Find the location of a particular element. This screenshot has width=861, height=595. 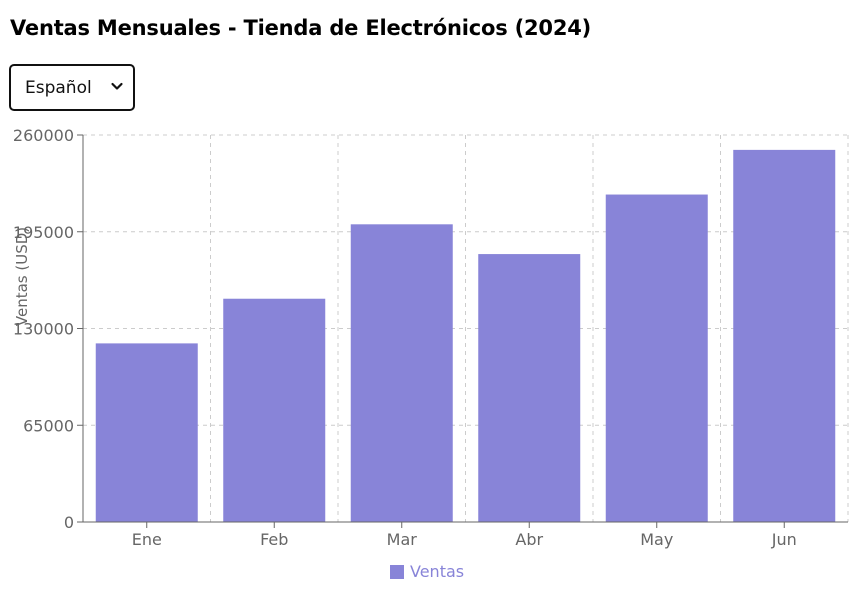

chart-legend: Ventas is located at coordinates (427, 571).